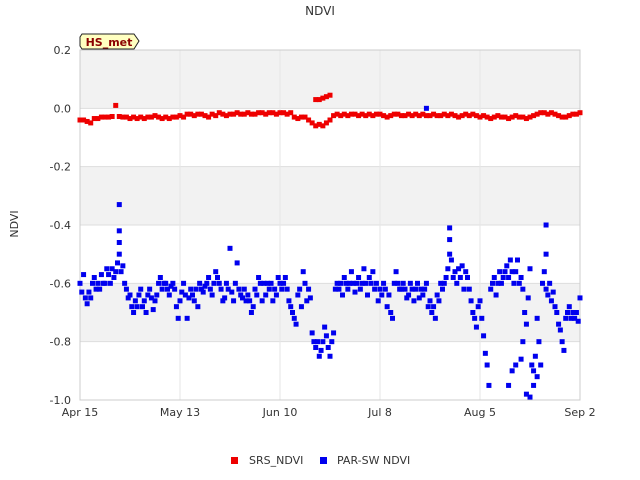 This screenshot has width=640, height=480. I want to click on badge-text: HS_met, so click(109, 42).